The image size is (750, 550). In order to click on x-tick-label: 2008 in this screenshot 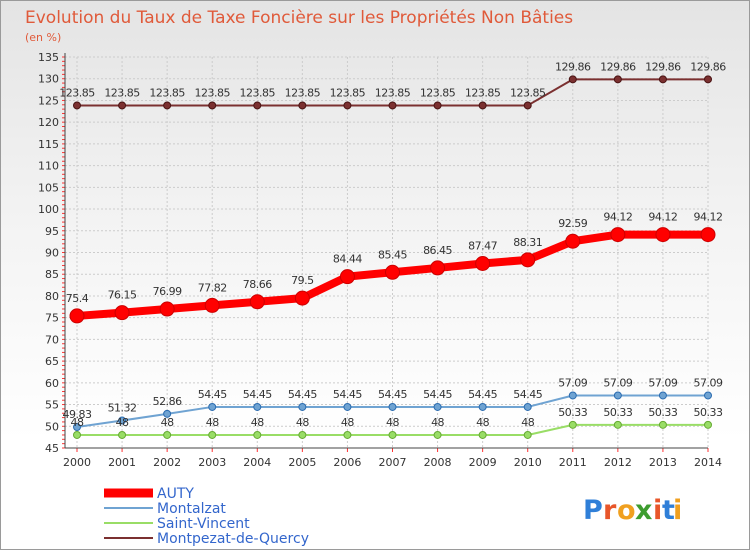, I will do `click(438, 462)`.